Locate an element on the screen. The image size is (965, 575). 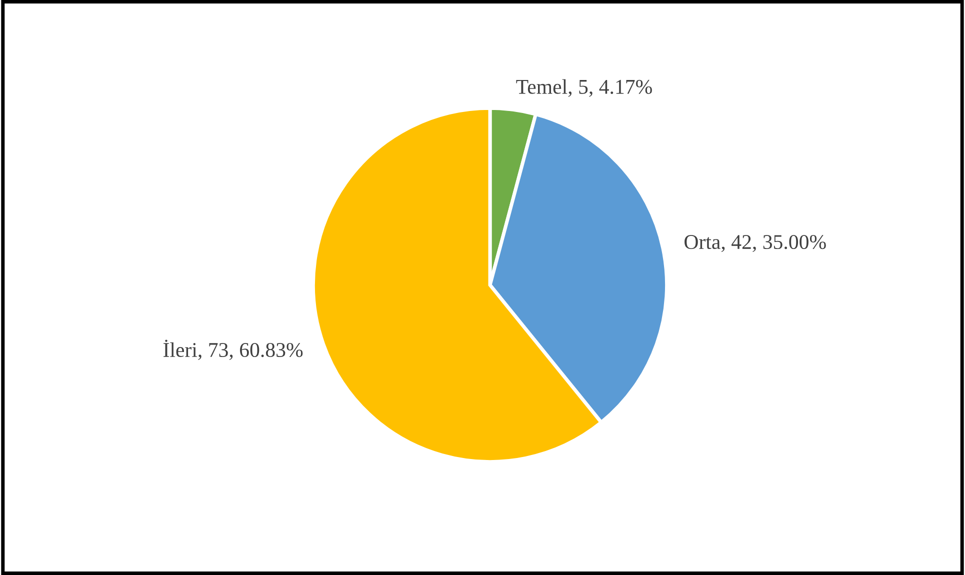
slice-label: Orta, 42, 35.00% is located at coordinates (755, 243).